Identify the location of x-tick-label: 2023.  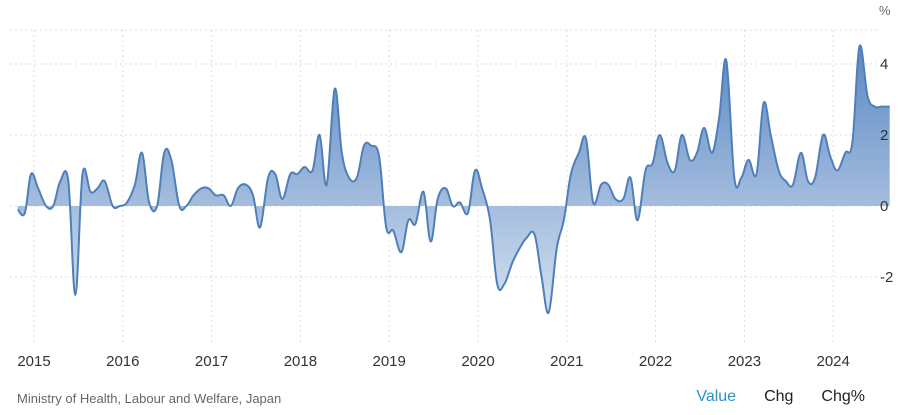
(744, 361).